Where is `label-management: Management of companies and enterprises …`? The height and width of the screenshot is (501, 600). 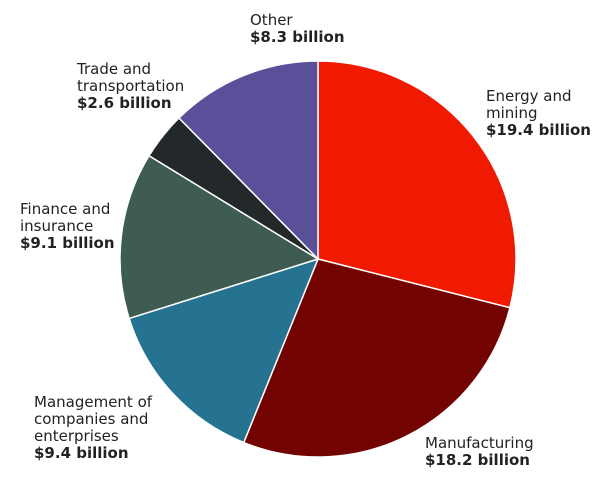 label-management: Management of companies and enterprises … is located at coordinates (93, 428).